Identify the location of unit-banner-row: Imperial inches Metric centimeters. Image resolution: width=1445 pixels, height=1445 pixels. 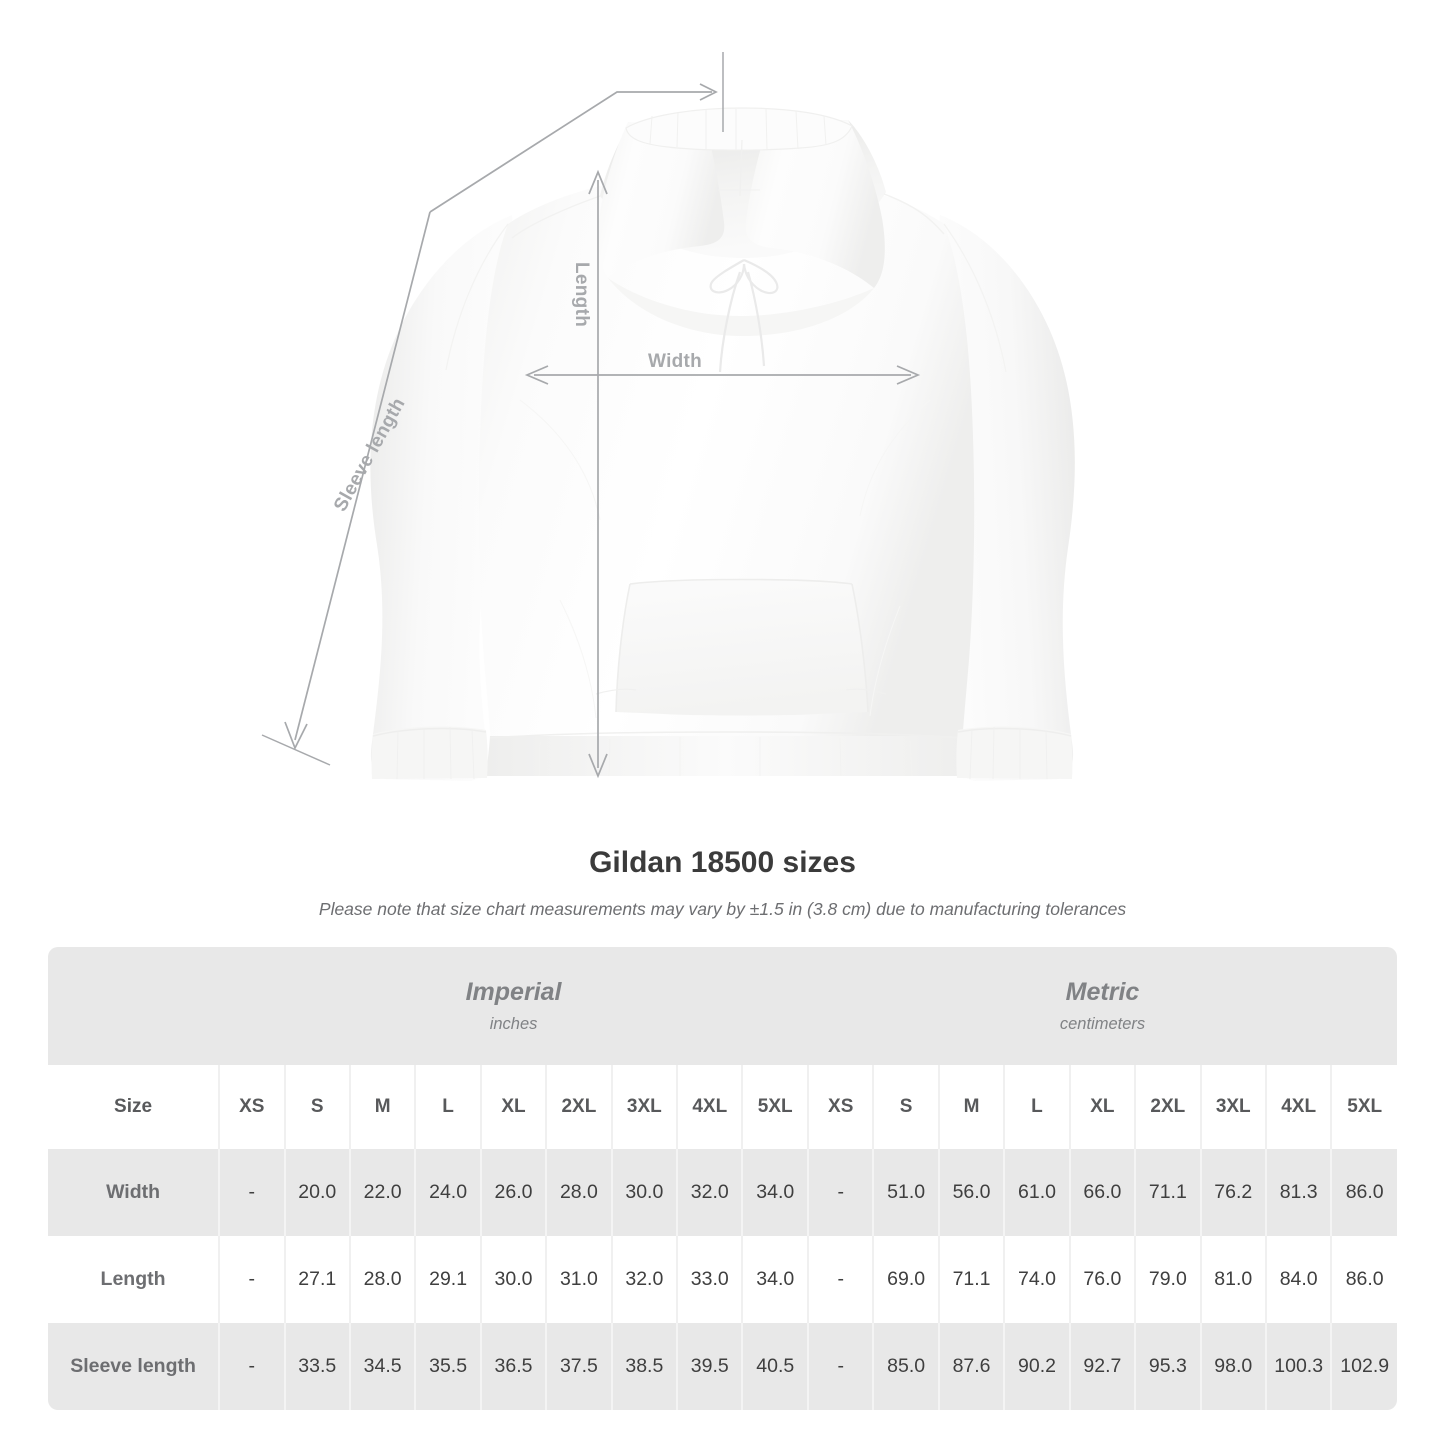
(722, 1006).